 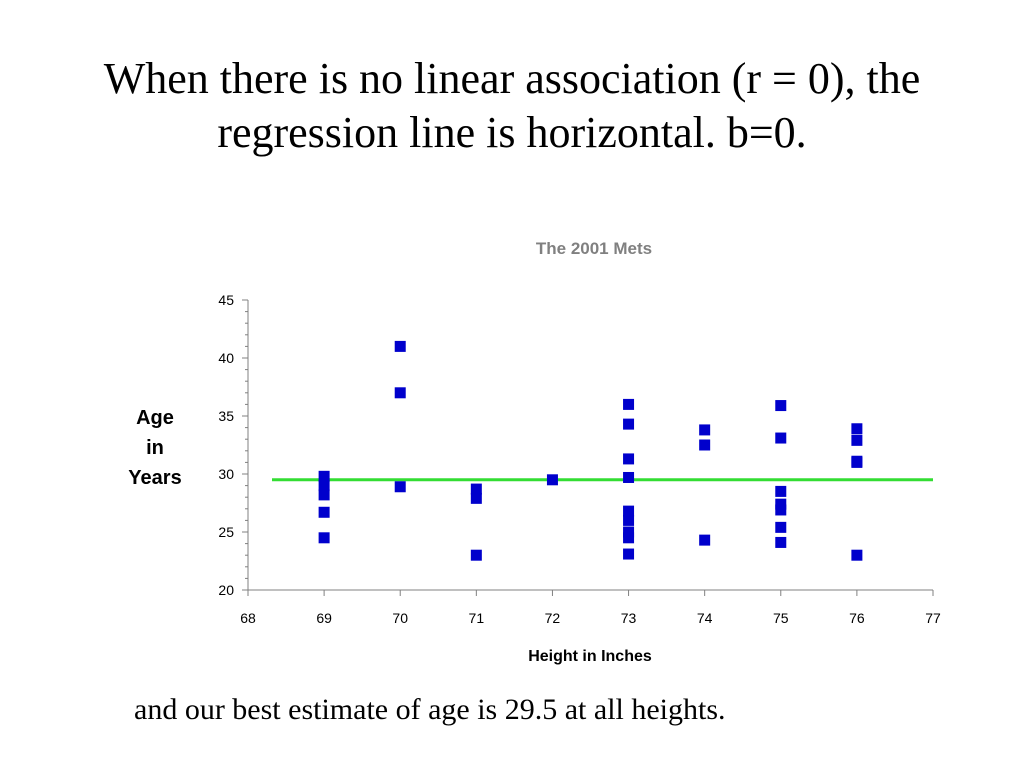 I want to click on y-axis-title: Age in Years, so click(x=154, y=448).